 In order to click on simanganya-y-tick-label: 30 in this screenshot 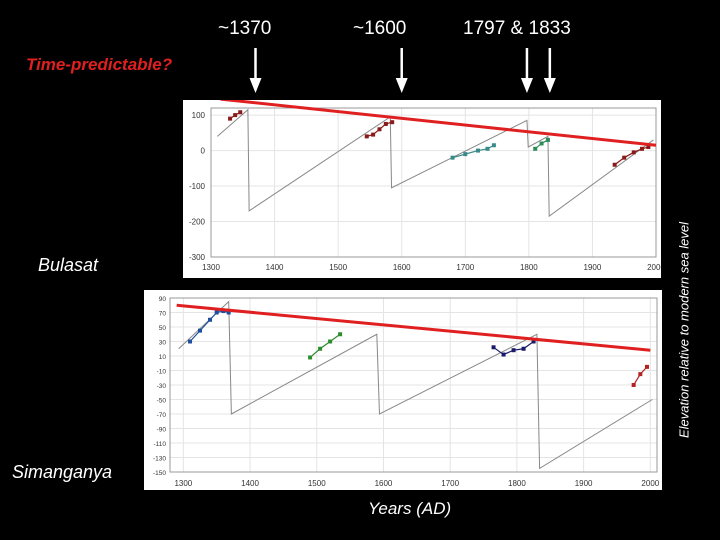, I will do `click(163, 343)`.